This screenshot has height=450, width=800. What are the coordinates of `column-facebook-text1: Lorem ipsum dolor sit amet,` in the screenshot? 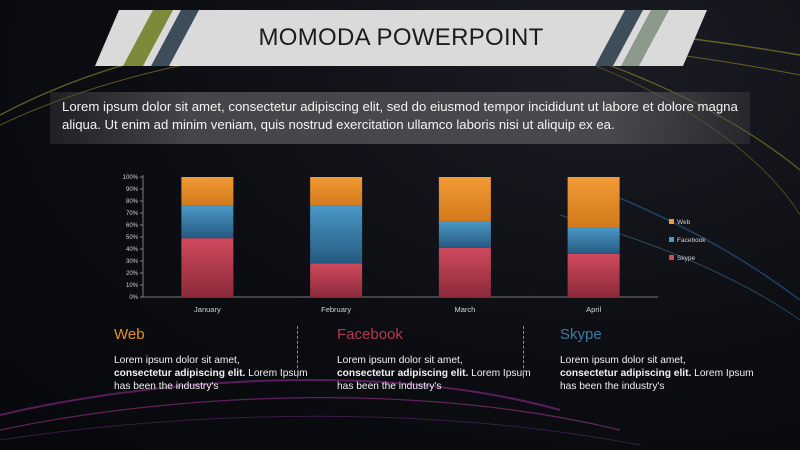 It's located at (400, 360).